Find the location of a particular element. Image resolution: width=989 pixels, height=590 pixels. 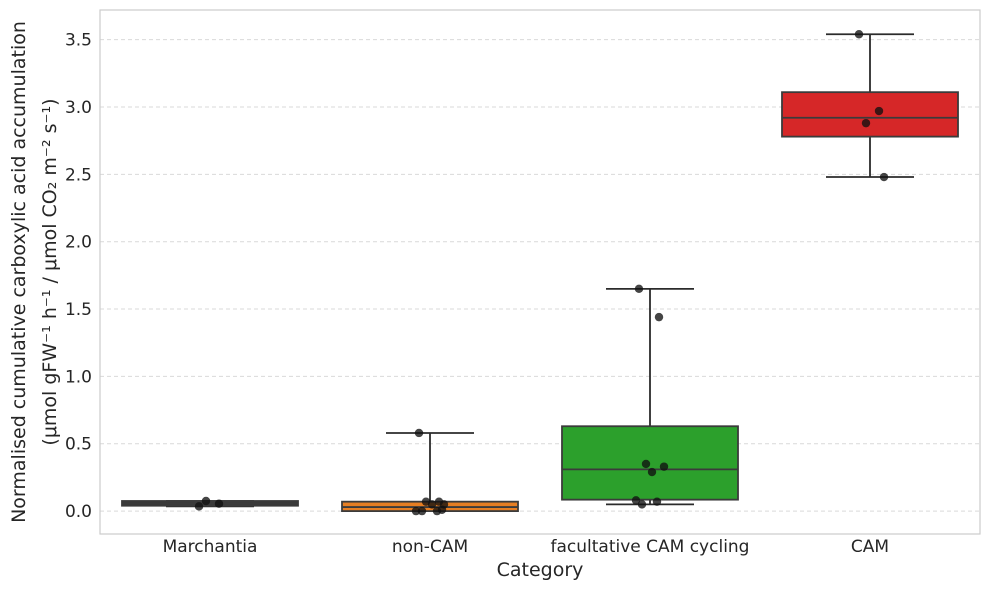

y-tick-label: 0.5 is located at coordinates (78, 445).